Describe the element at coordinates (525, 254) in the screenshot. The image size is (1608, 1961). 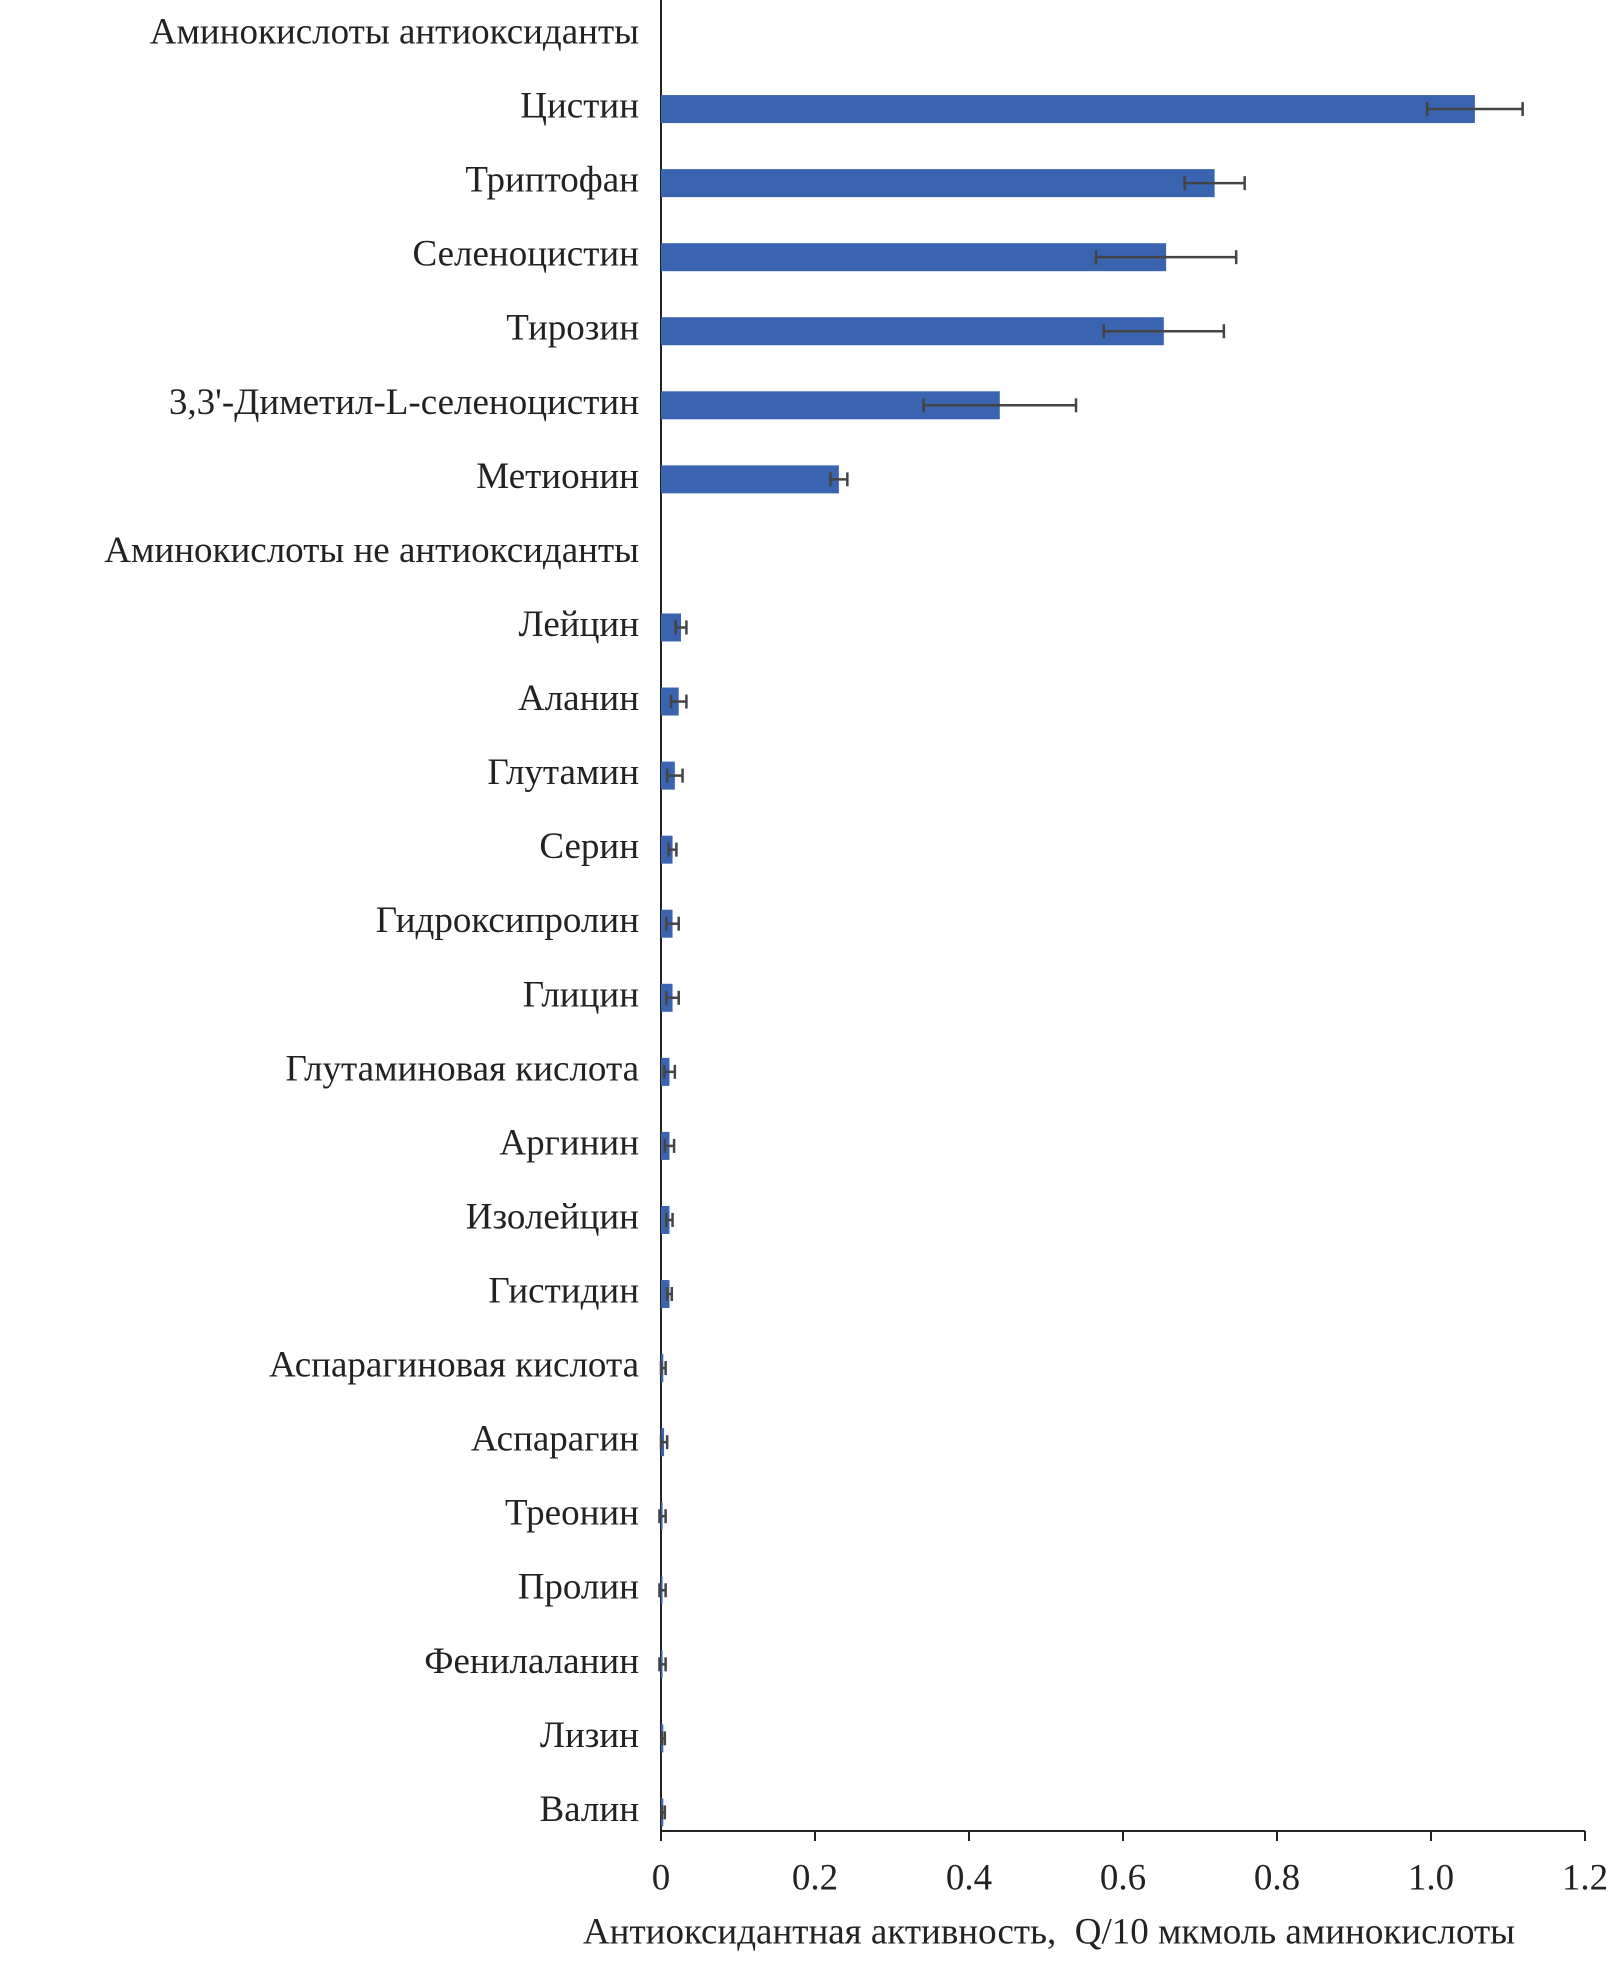
I see `y-tick-label: Селеноцистин` at that location.